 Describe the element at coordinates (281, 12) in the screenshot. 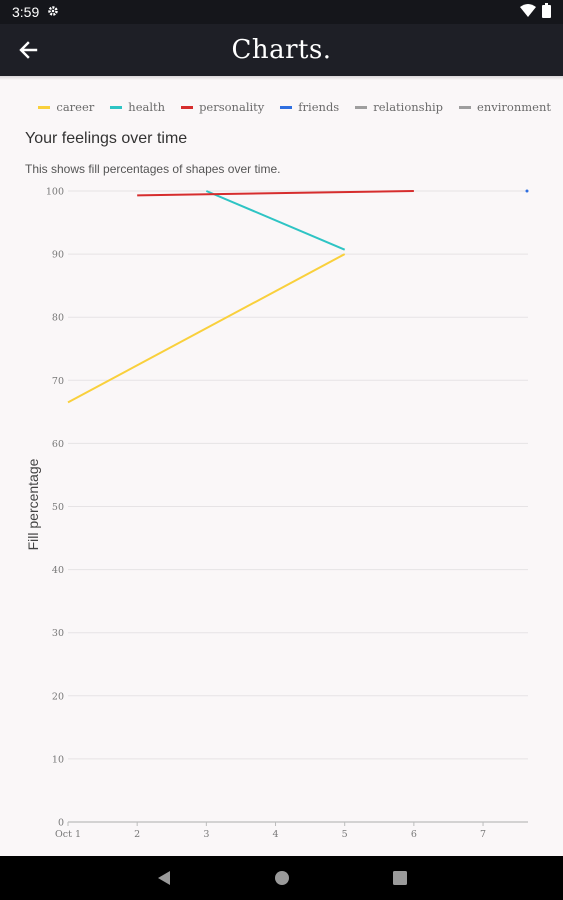

I see `status-bar: 3:59` at that location.